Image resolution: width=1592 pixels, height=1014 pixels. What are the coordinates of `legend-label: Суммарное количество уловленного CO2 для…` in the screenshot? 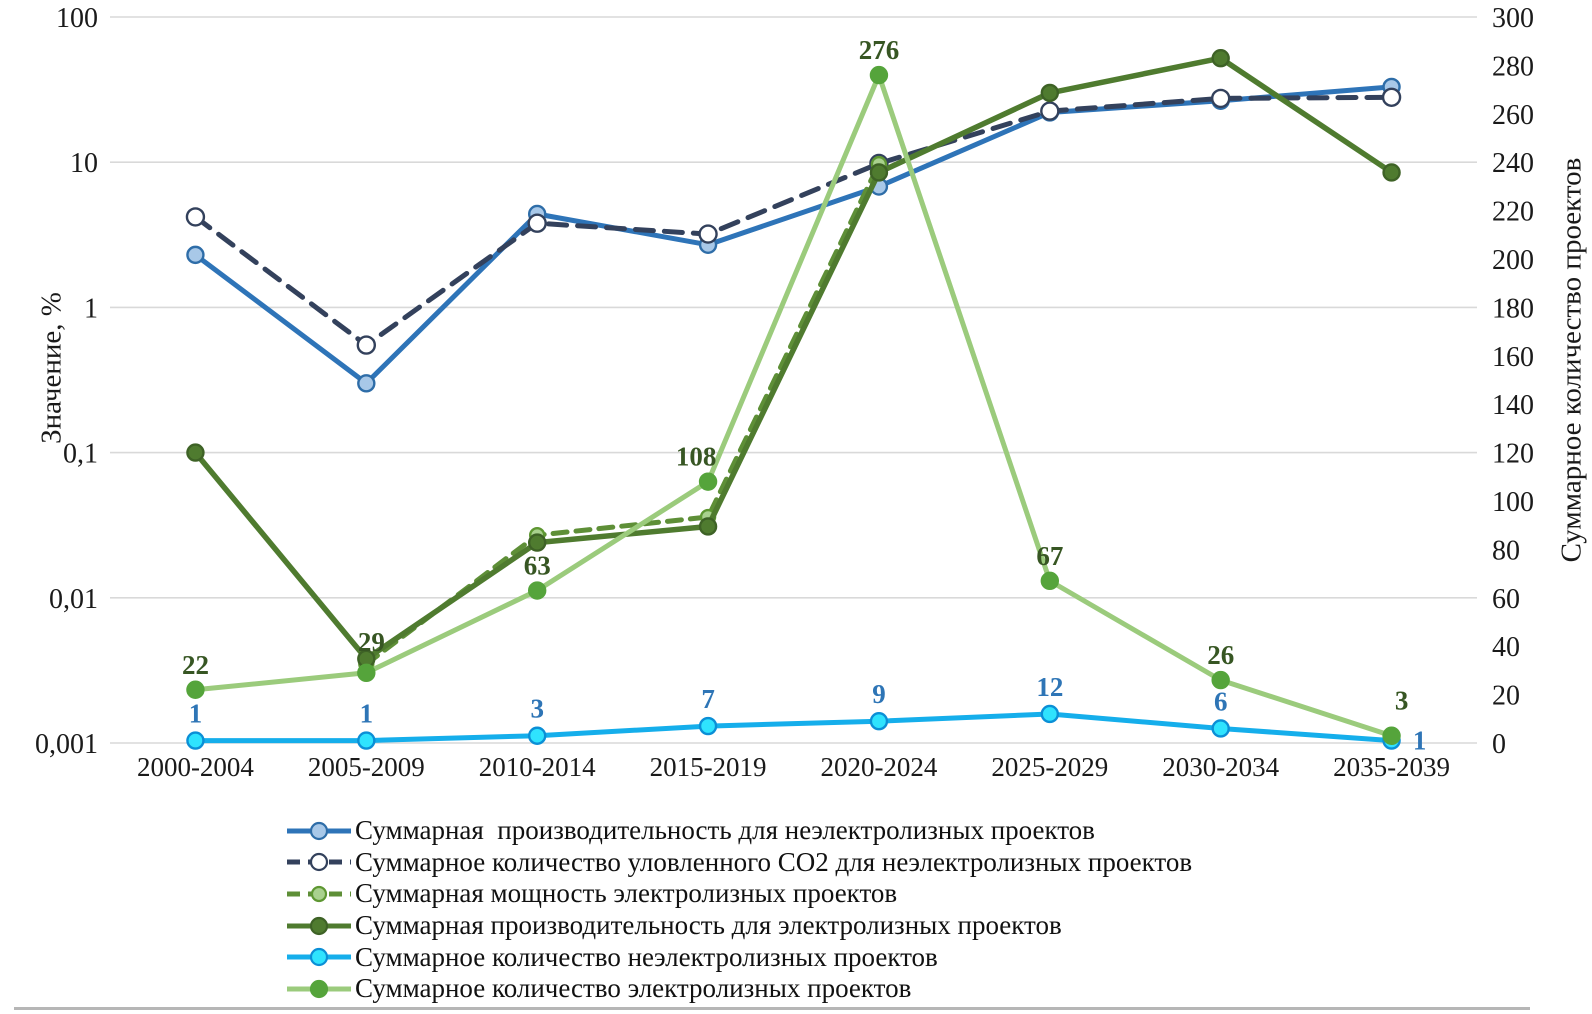 It's located at (774, 861).